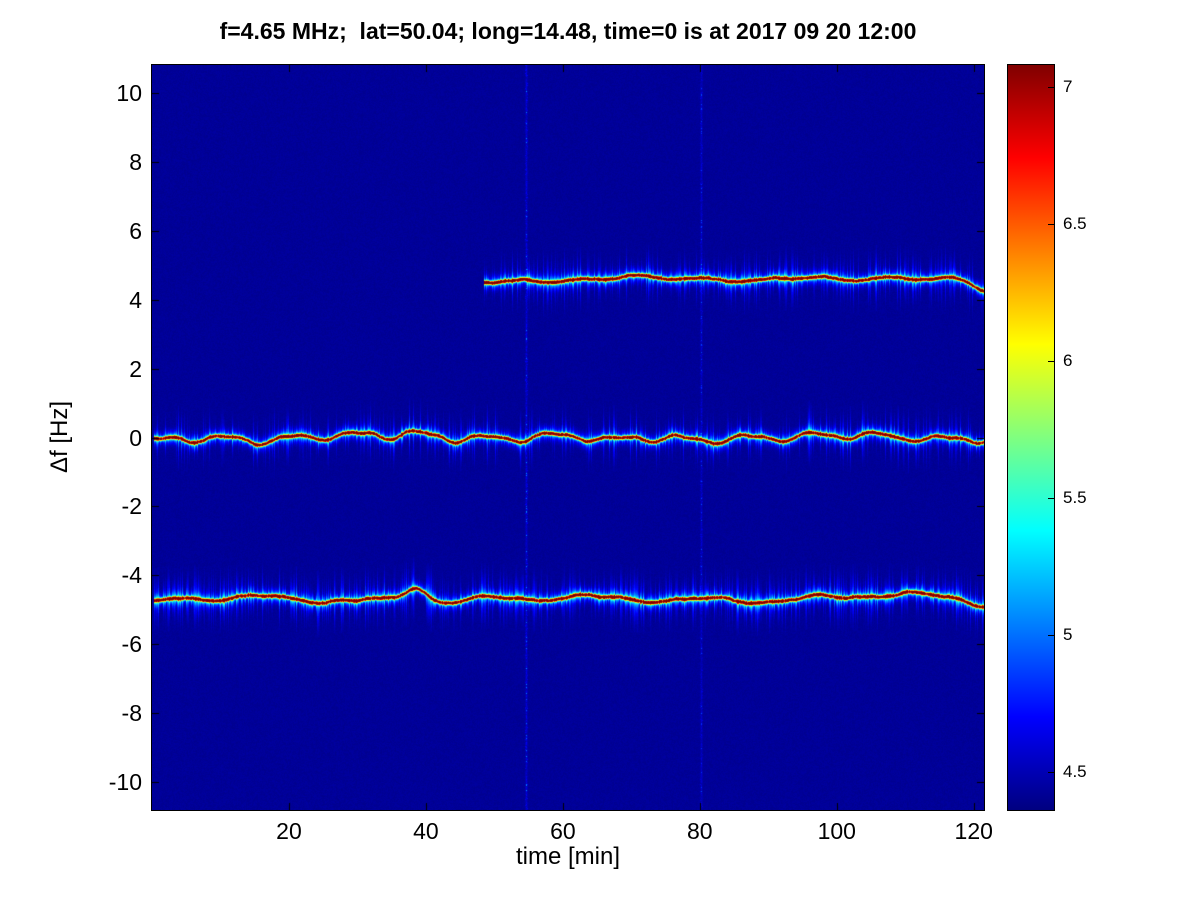 The height and width of the screenshot is (901, 1201). What do you see at coordinates (135, 437) in the screenshot?
I see `y-tick-label: 0` at bounding box center [135, 437].